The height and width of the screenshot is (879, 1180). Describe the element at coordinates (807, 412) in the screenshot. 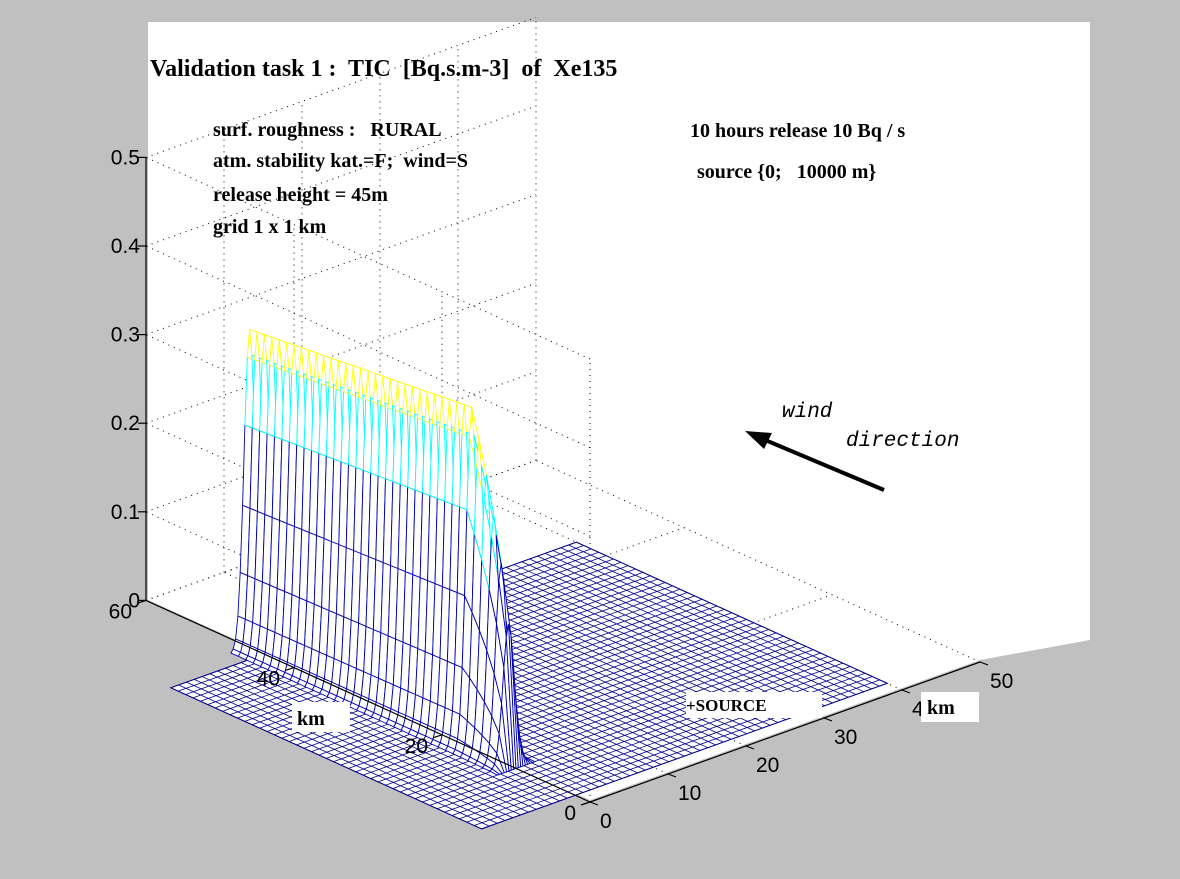

I see `wind-label: wind` at that location.